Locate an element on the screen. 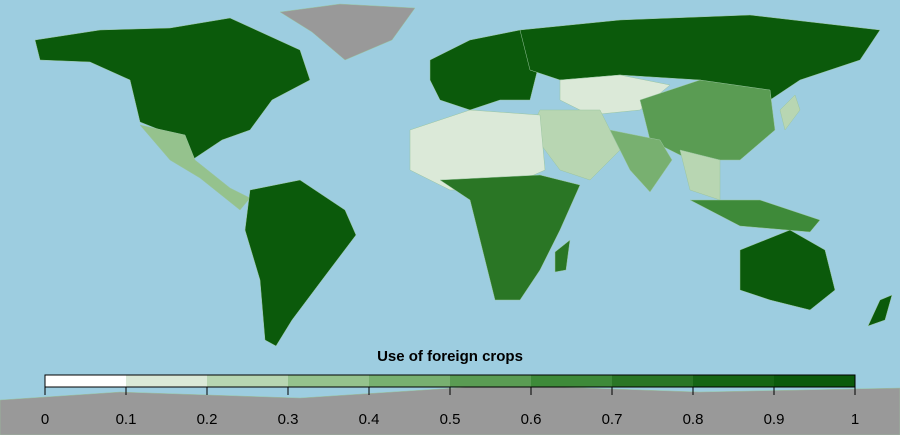  indonesia is located at coordinates (755, 216).